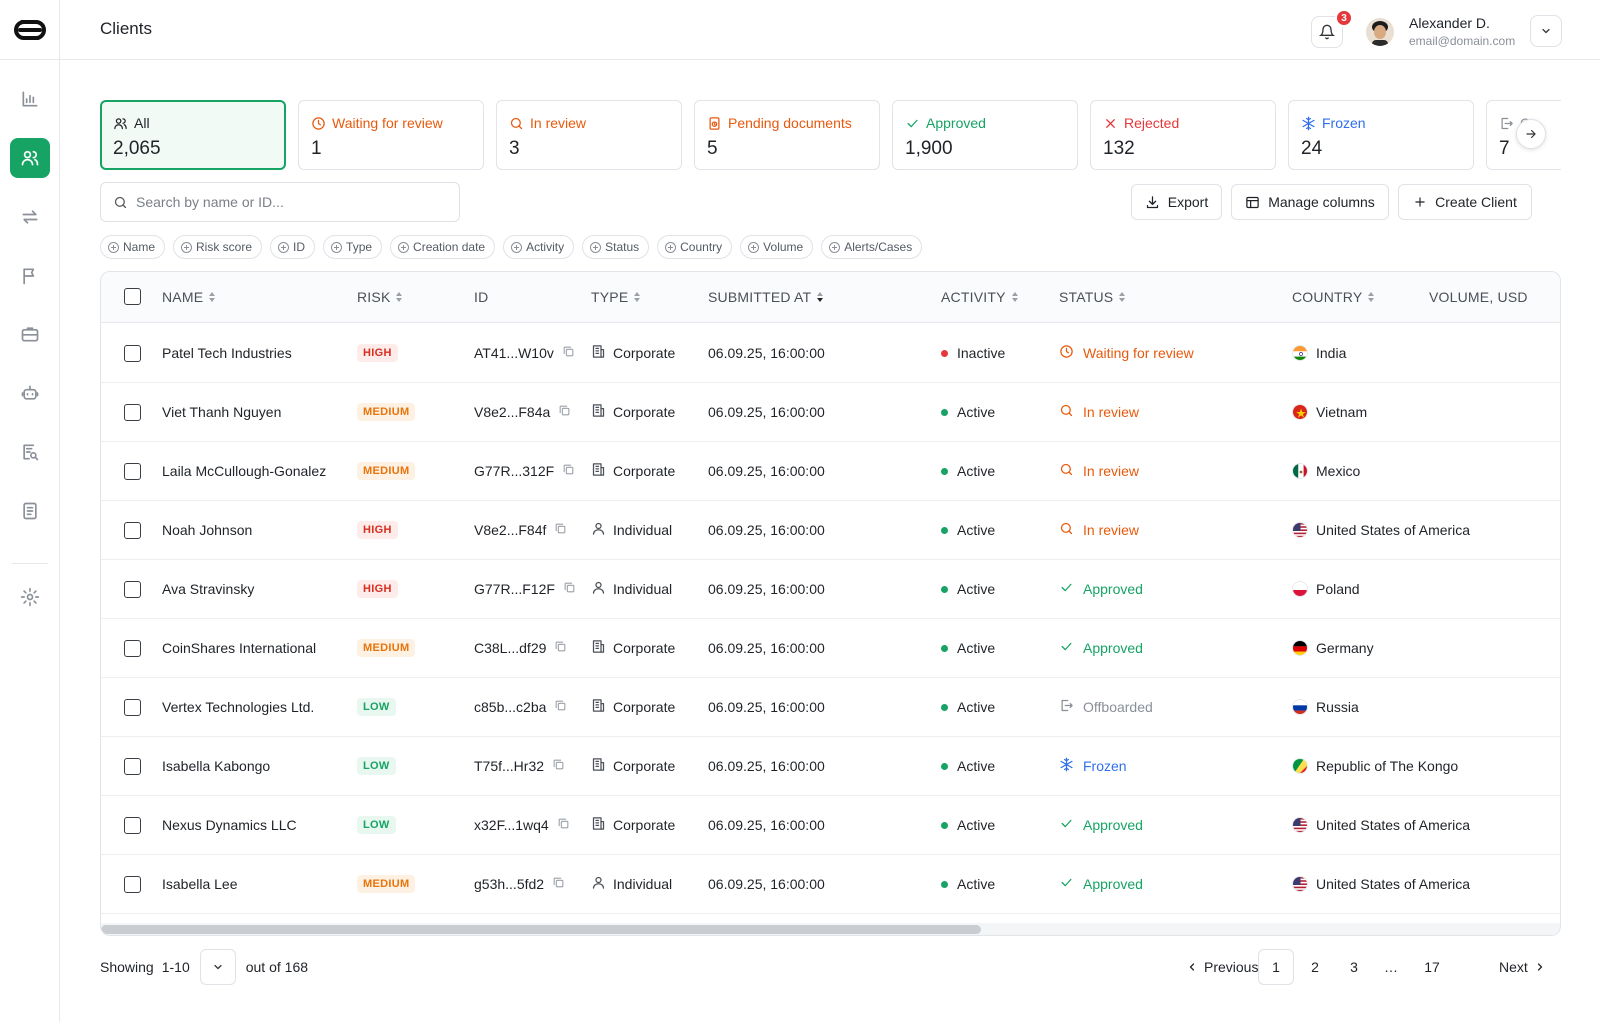  What do you see at coordinates (1310, 202) in the screenshot?
I see `manage-columns-button: Manage columns` at bounding box center [1310, 202].